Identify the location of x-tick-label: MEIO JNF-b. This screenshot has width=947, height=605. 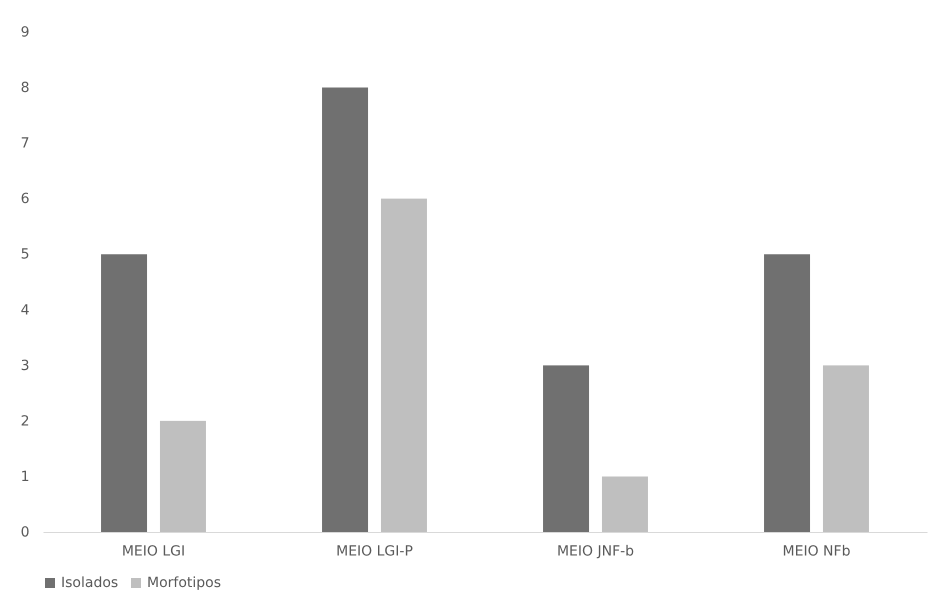
(595, 552).